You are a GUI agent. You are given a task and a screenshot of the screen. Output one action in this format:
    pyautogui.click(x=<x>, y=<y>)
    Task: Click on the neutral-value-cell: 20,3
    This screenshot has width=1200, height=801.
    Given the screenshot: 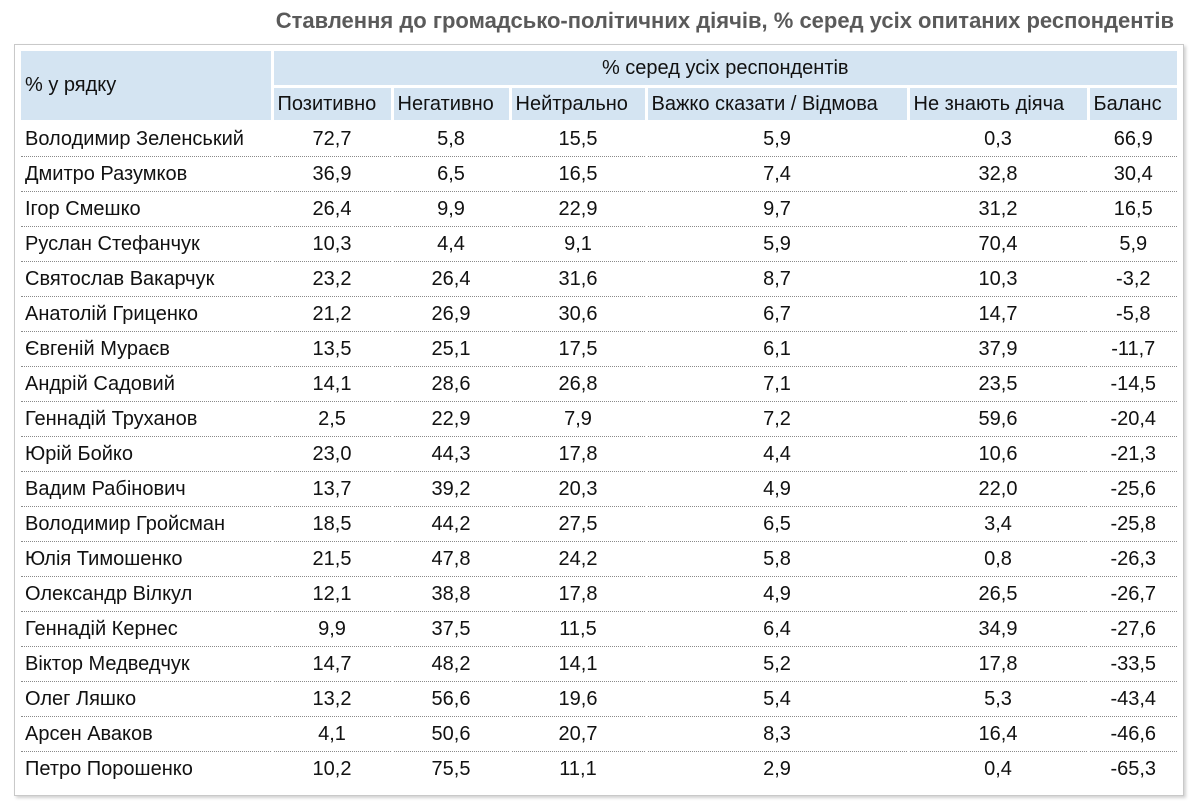 What is the action you would take?
    pyautogui.click(x=579, y=489)
    